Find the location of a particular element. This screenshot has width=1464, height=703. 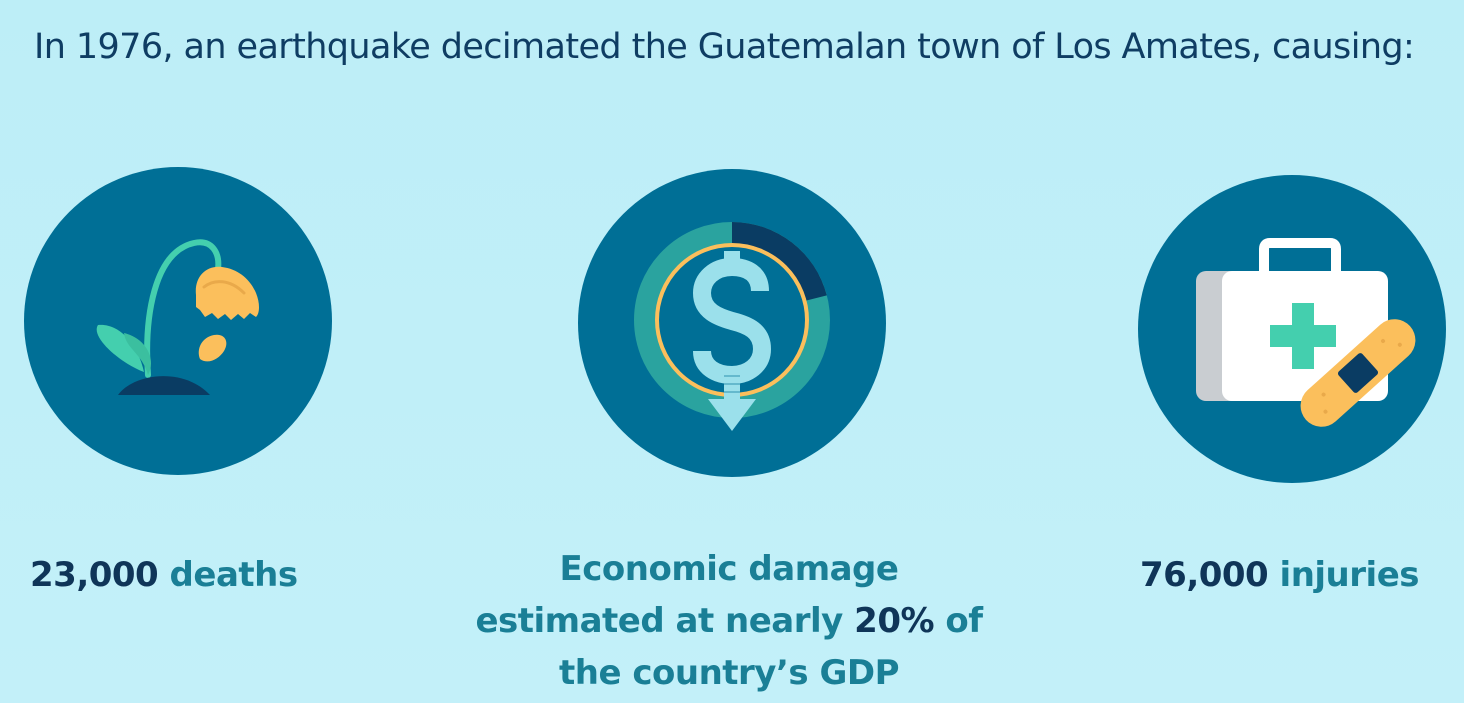

injuries-number: 76,000 is located at coordinates (1204, 575).